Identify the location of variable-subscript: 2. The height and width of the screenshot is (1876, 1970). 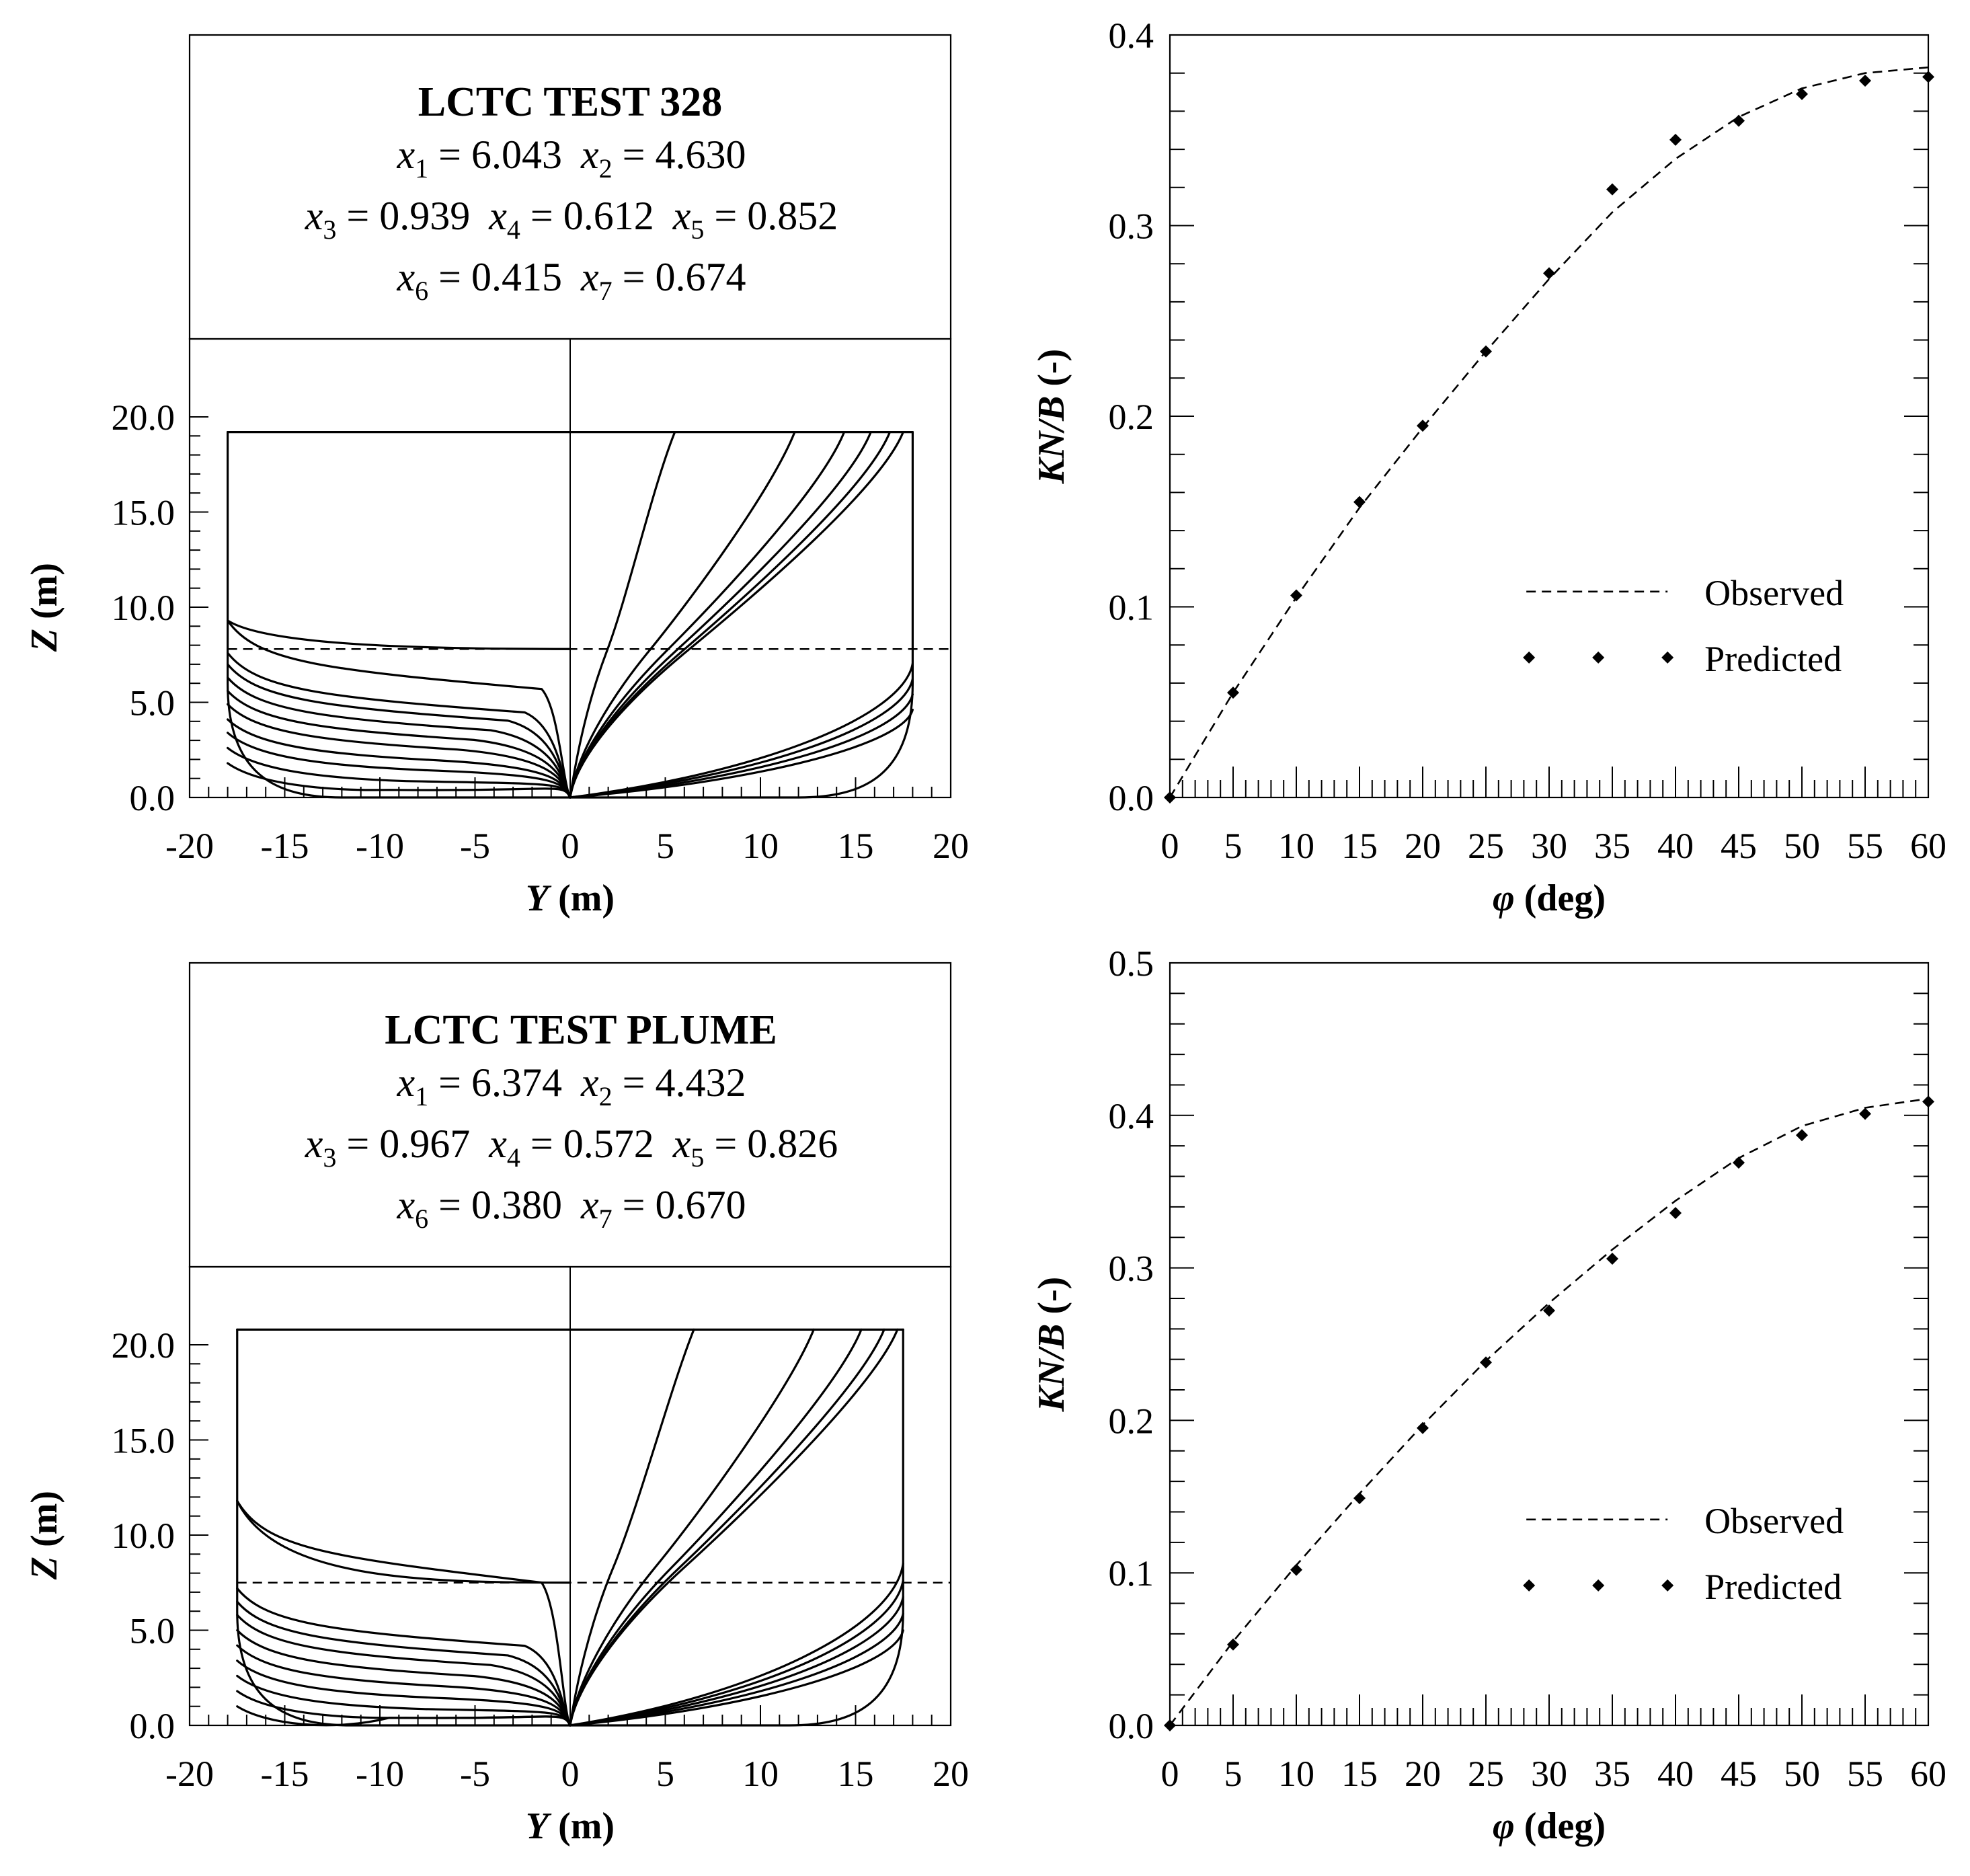
(606, 1096).